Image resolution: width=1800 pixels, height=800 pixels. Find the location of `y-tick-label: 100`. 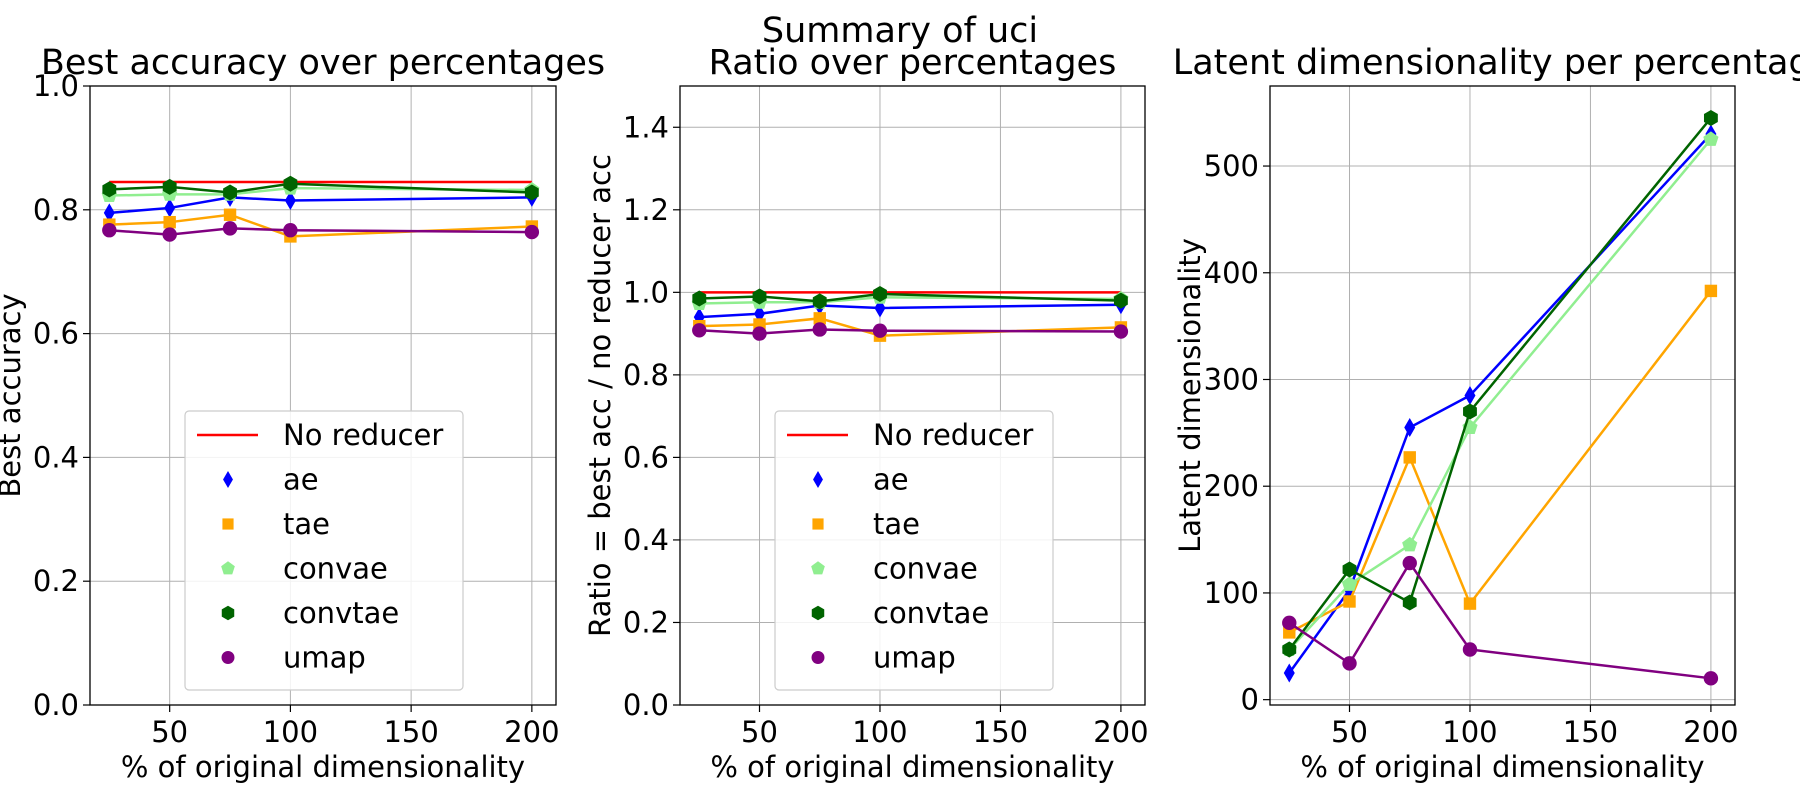

y-tick-label: 100 is located at coordinates (1231, 593).